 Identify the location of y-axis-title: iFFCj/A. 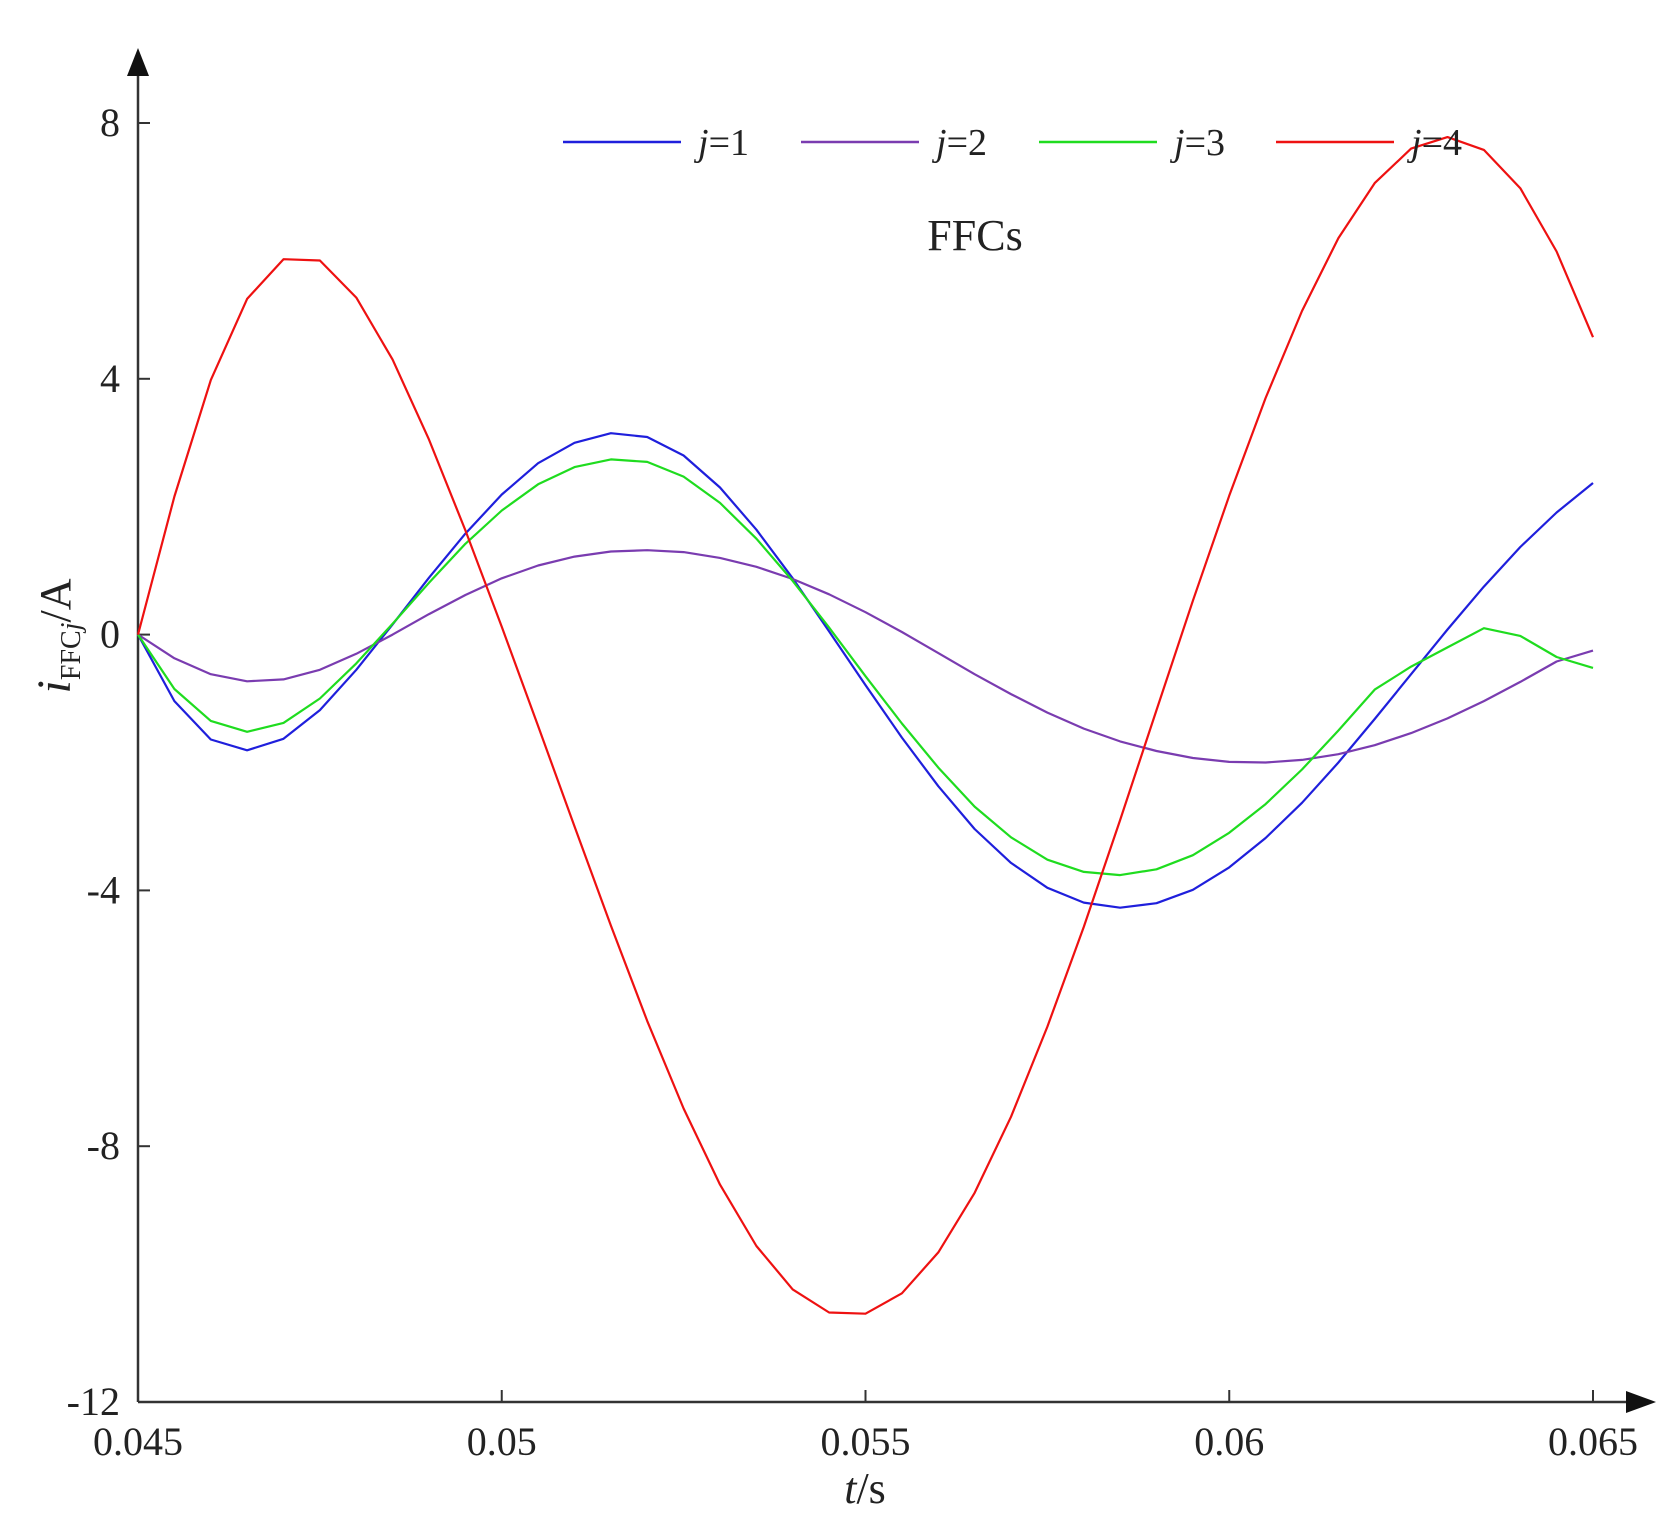
(57, 635).